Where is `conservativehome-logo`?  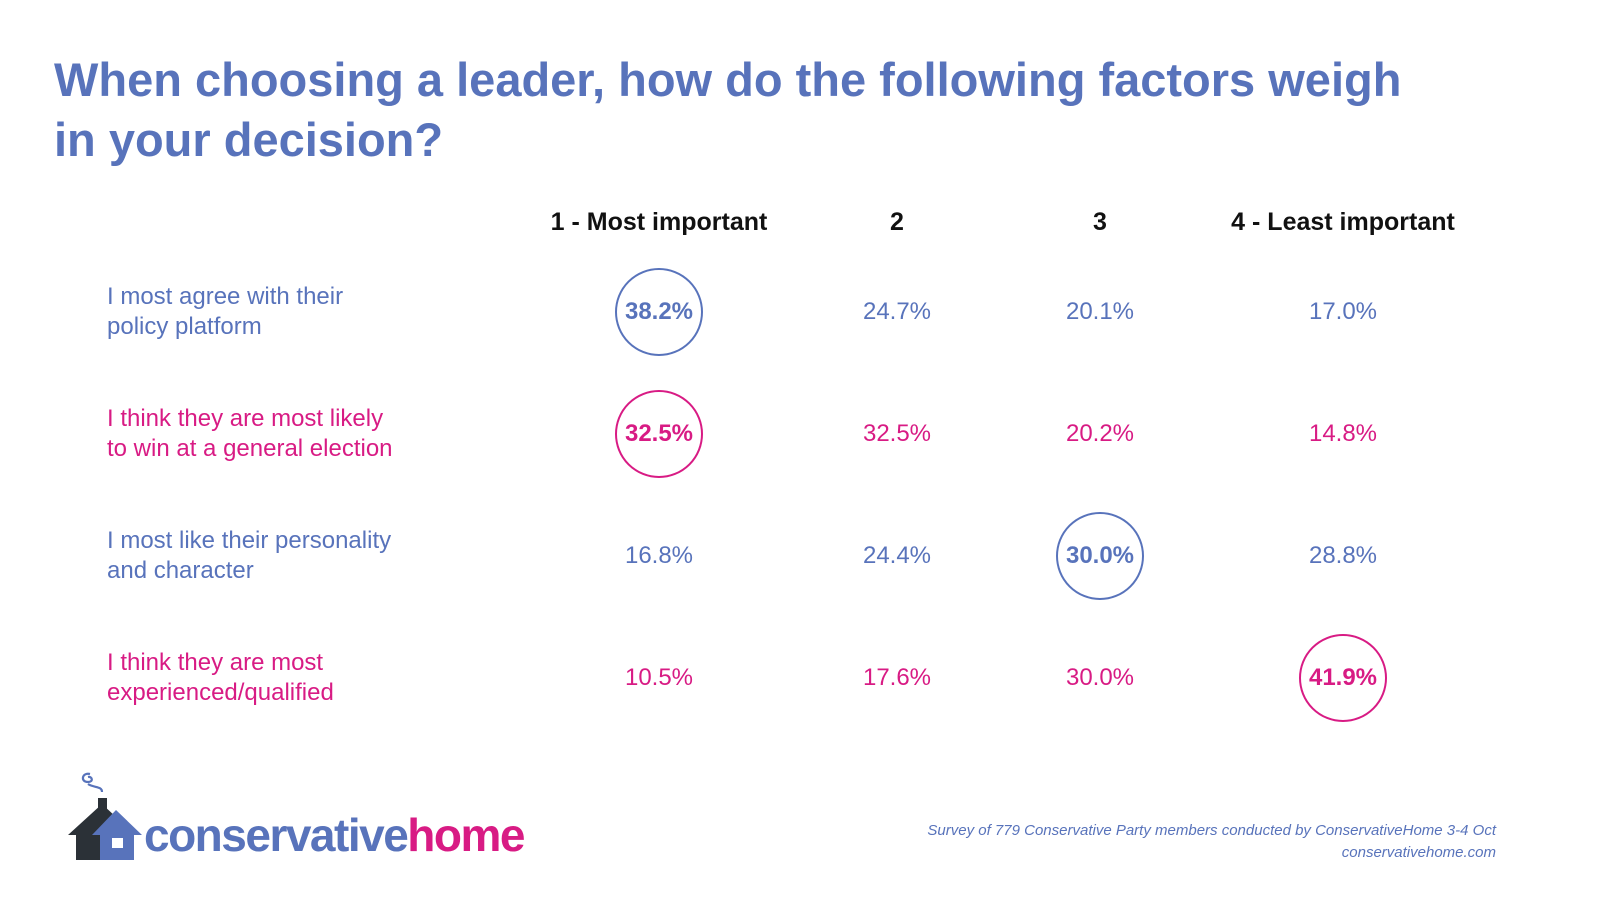
conservativehome-logo is located at coordinates (108, 820).